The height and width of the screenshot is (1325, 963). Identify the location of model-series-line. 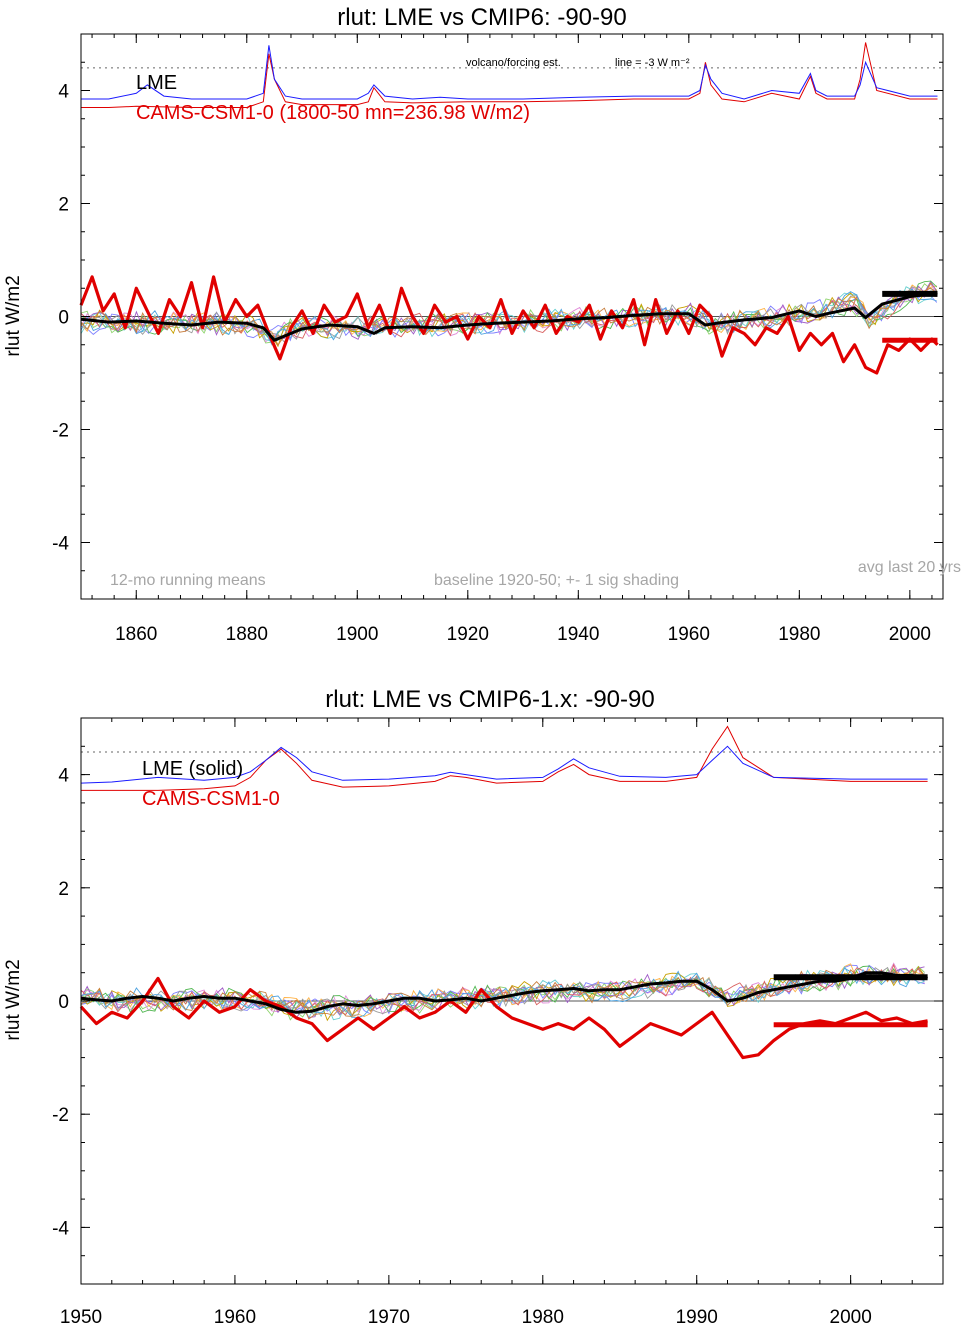
(503, 1018).